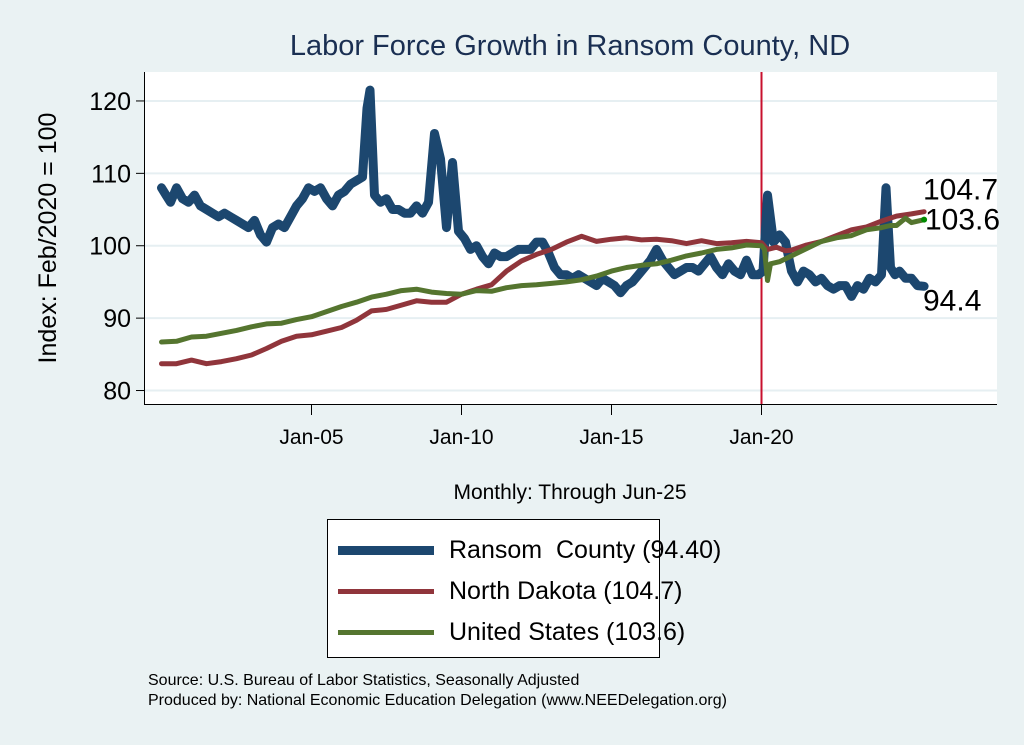 The image size is (1024, 745). What do you see at coordinates (585, 549) in the screenshot?
I see `legend-label: Ransom County (94.40)` at bounding box center [585, 549].